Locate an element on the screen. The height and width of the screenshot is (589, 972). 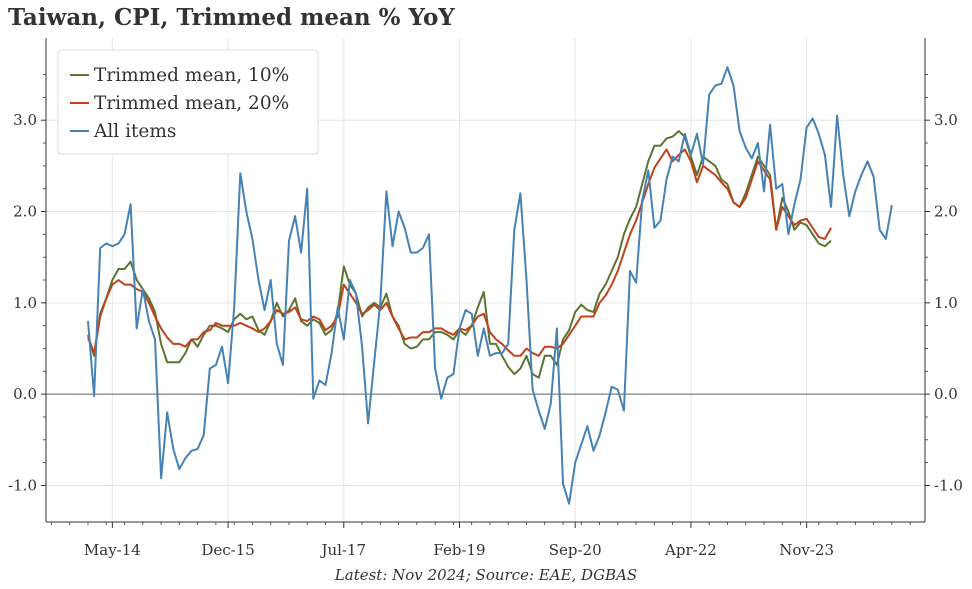
legend-label-trimmed-10: Trimmed mean, 10% is located at coordinates (191, 75).